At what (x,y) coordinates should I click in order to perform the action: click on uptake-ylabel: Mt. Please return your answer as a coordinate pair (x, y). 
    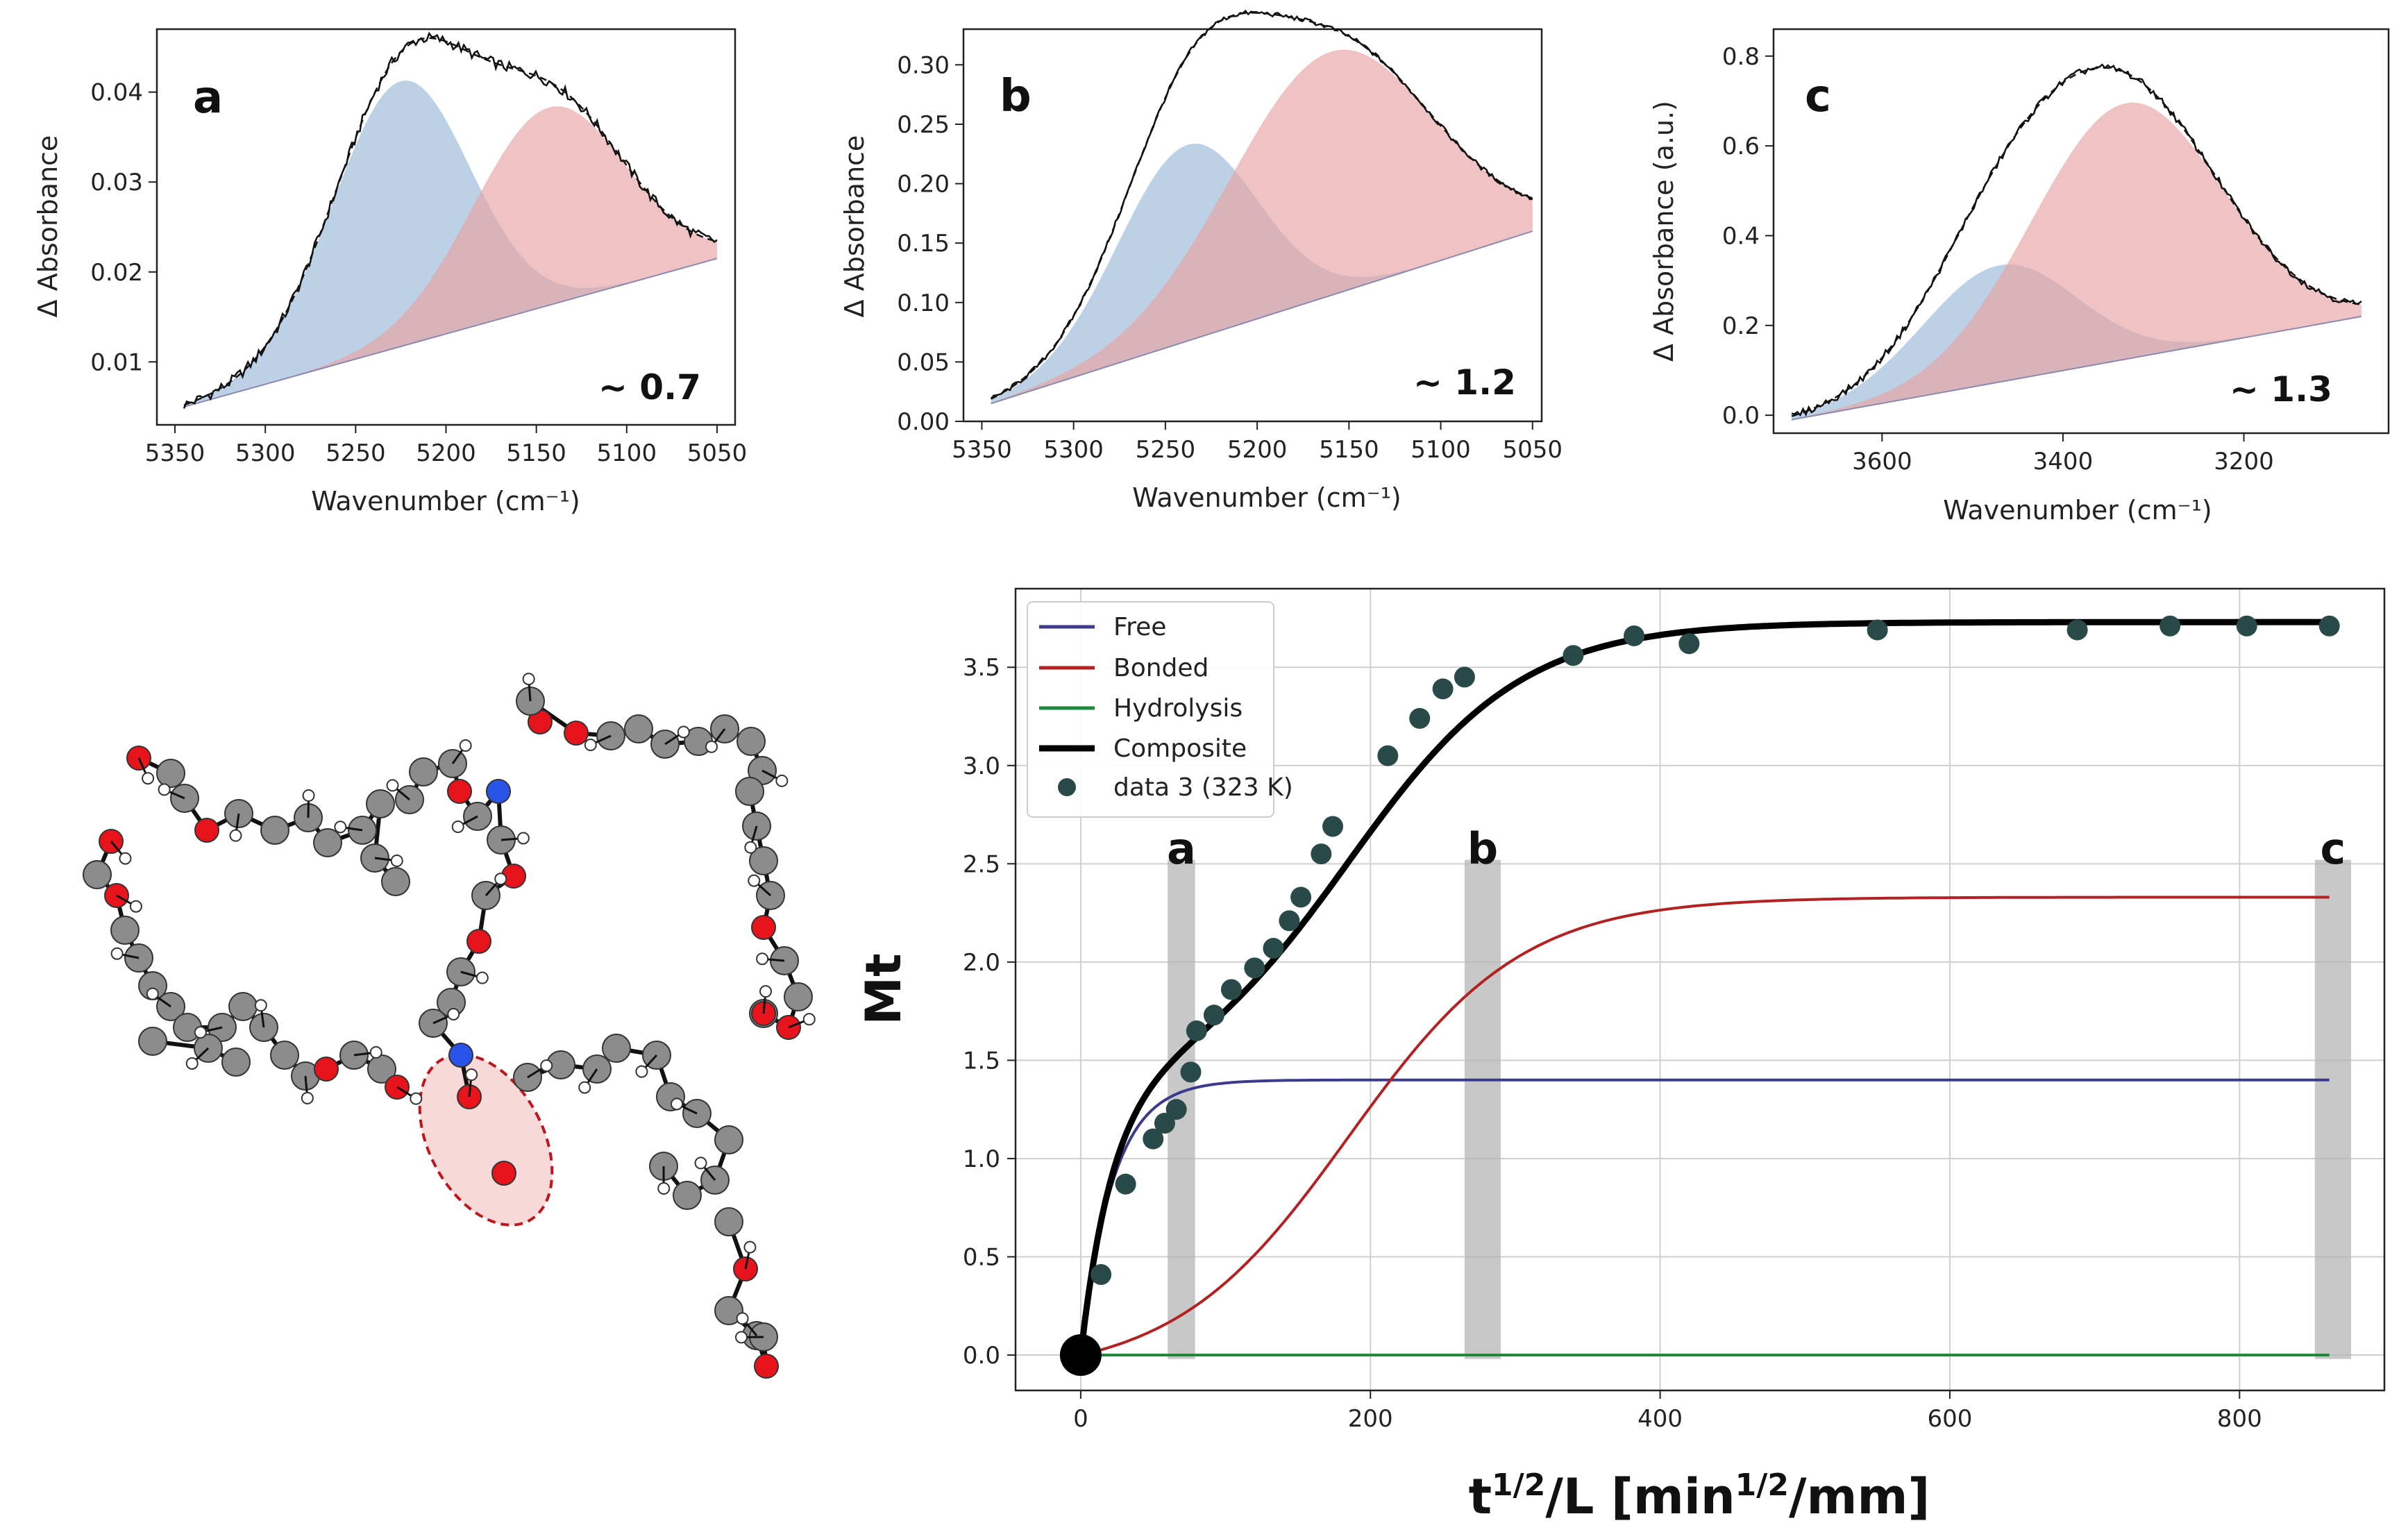
    Looking at the image, I should click on (883, 989).